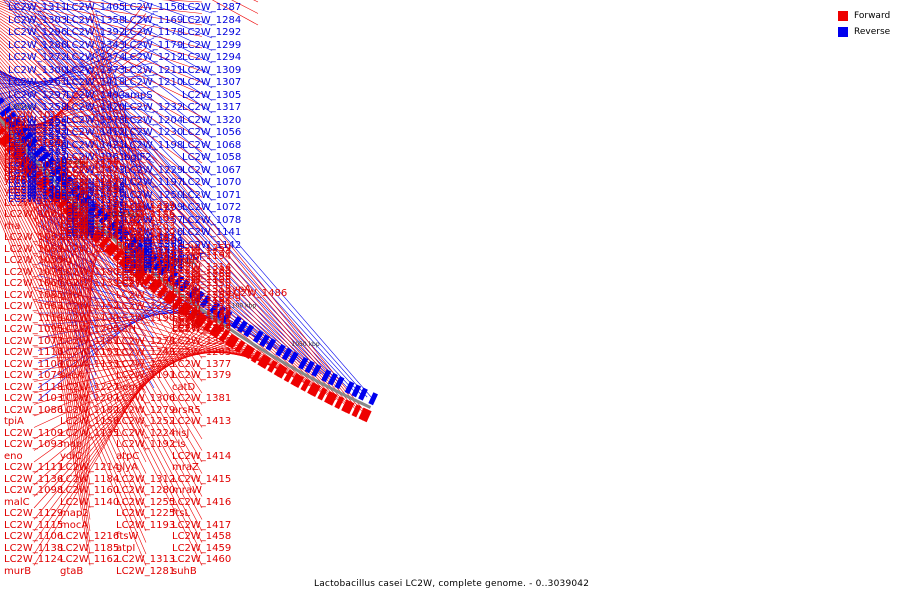  I want to click on forward-gene-label: secA, so click(72, 375).